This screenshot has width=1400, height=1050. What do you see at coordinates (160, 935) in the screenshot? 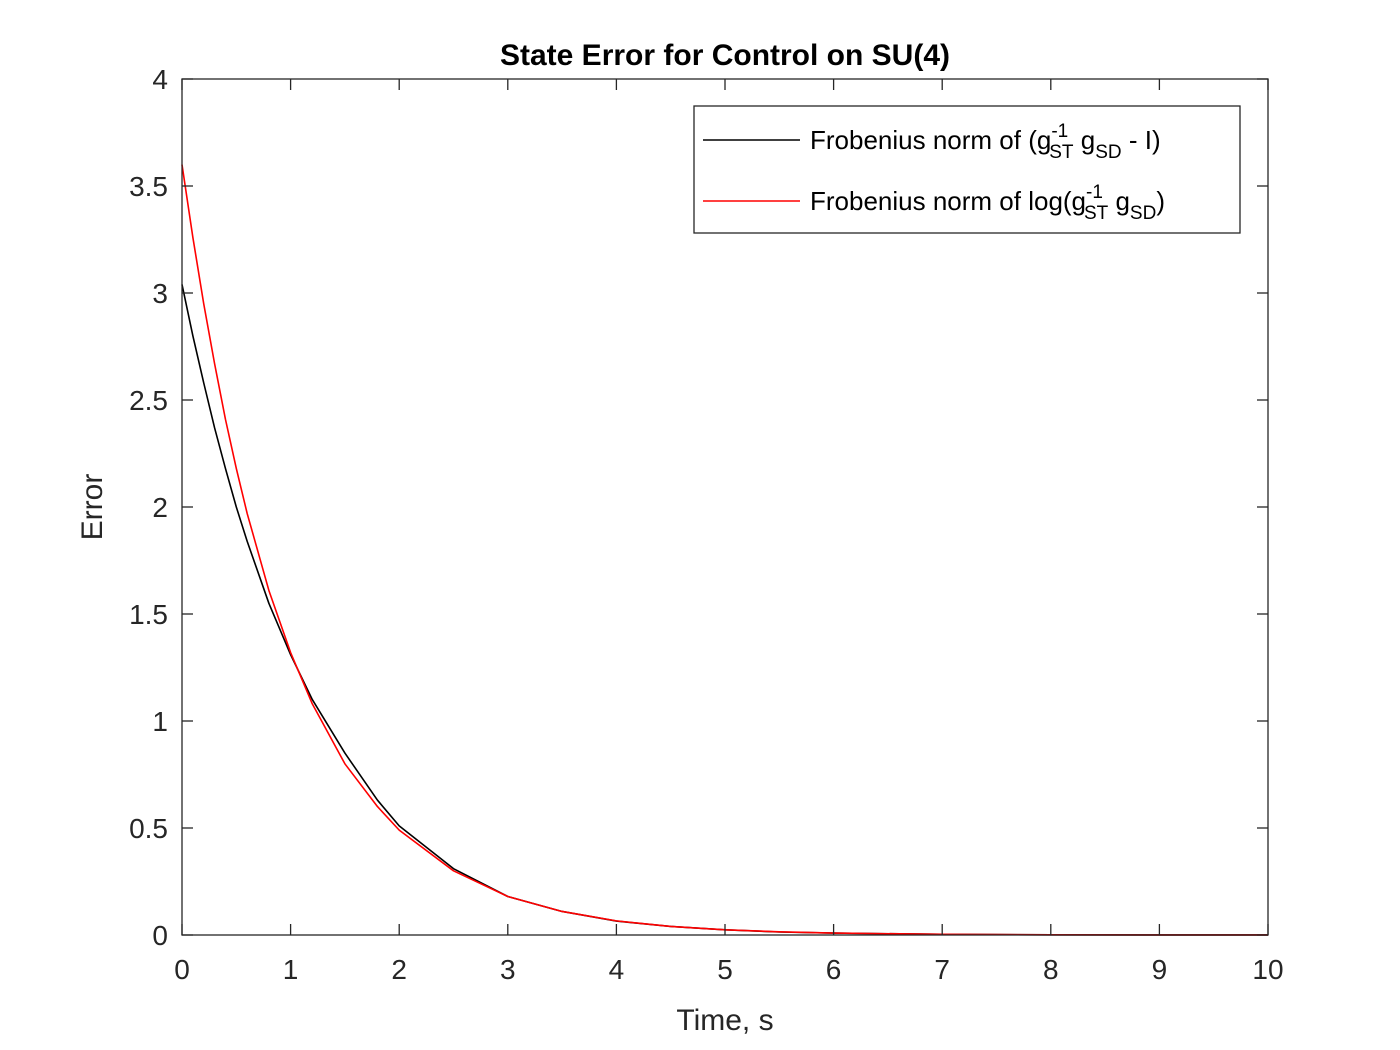
I see `y-tick-label: 0` at bounding box center [160, 935].